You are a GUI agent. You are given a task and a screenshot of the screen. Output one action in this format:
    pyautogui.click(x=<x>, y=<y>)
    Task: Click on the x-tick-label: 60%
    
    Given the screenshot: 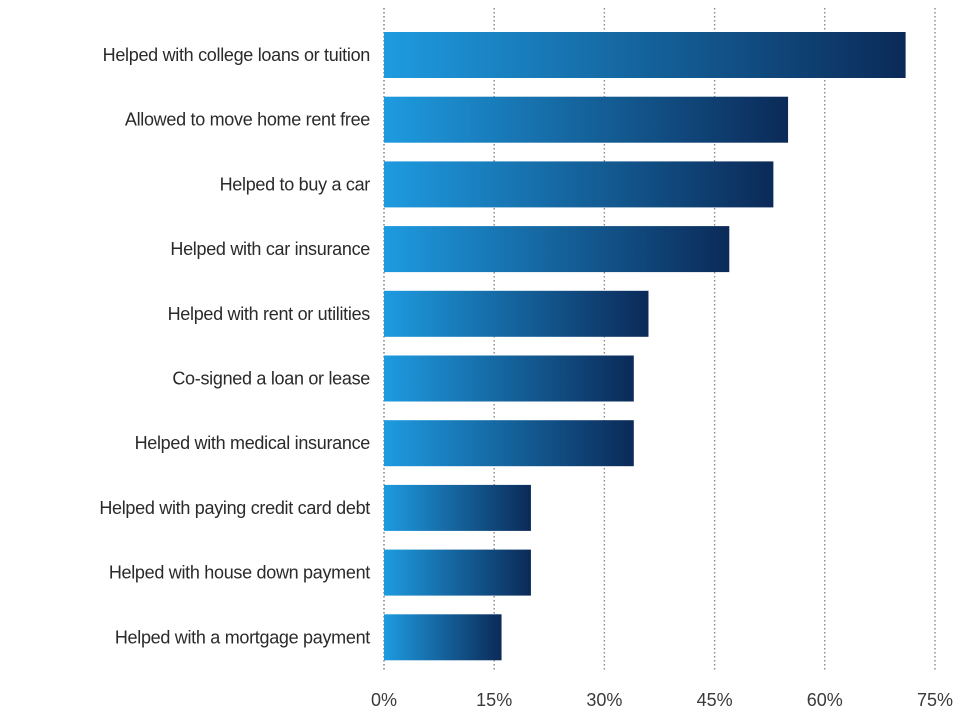 What is the action you would take?
    pyautogui.click(x=825, y=700)
    